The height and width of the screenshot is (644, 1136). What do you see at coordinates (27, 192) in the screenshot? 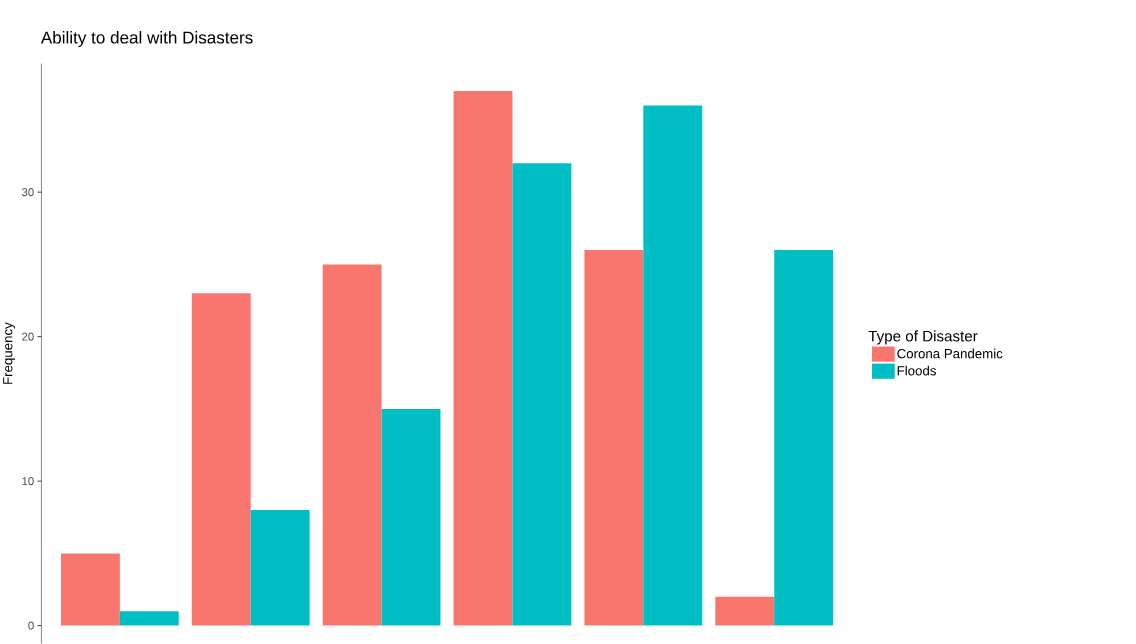
I see `y-tick-label: 30` at bounding box center [27, 192].